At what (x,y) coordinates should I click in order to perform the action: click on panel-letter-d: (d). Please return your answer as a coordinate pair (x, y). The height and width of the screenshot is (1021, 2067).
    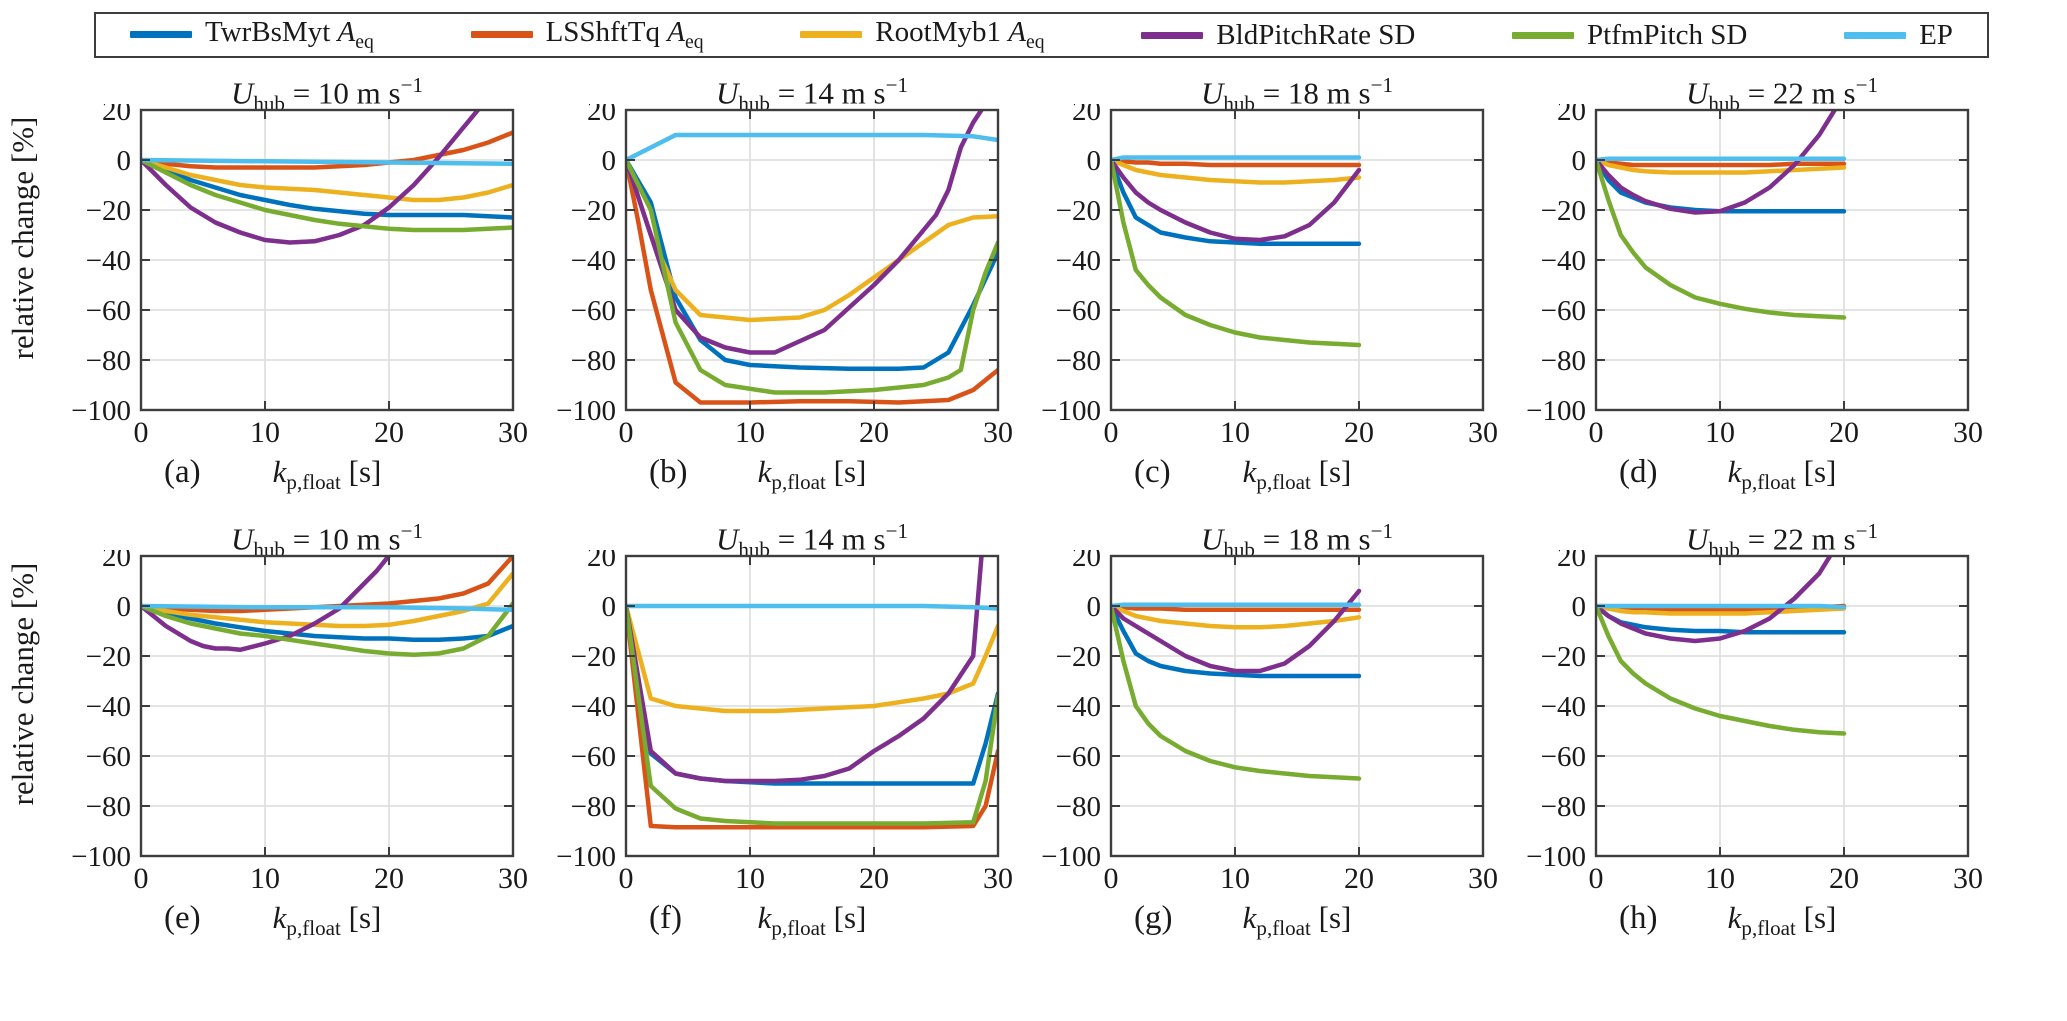
    Looking at the image, I should click on (1638, 472).